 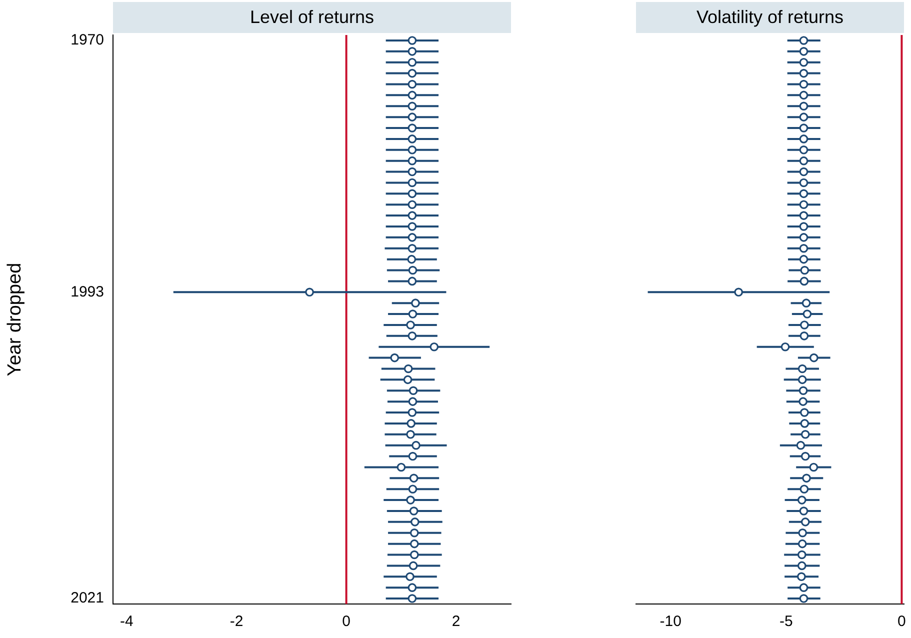 What do you see at coordinates (671, 621) in the screenshot?
I see `x-tick-label: -10` at bounding box center [671, 621].